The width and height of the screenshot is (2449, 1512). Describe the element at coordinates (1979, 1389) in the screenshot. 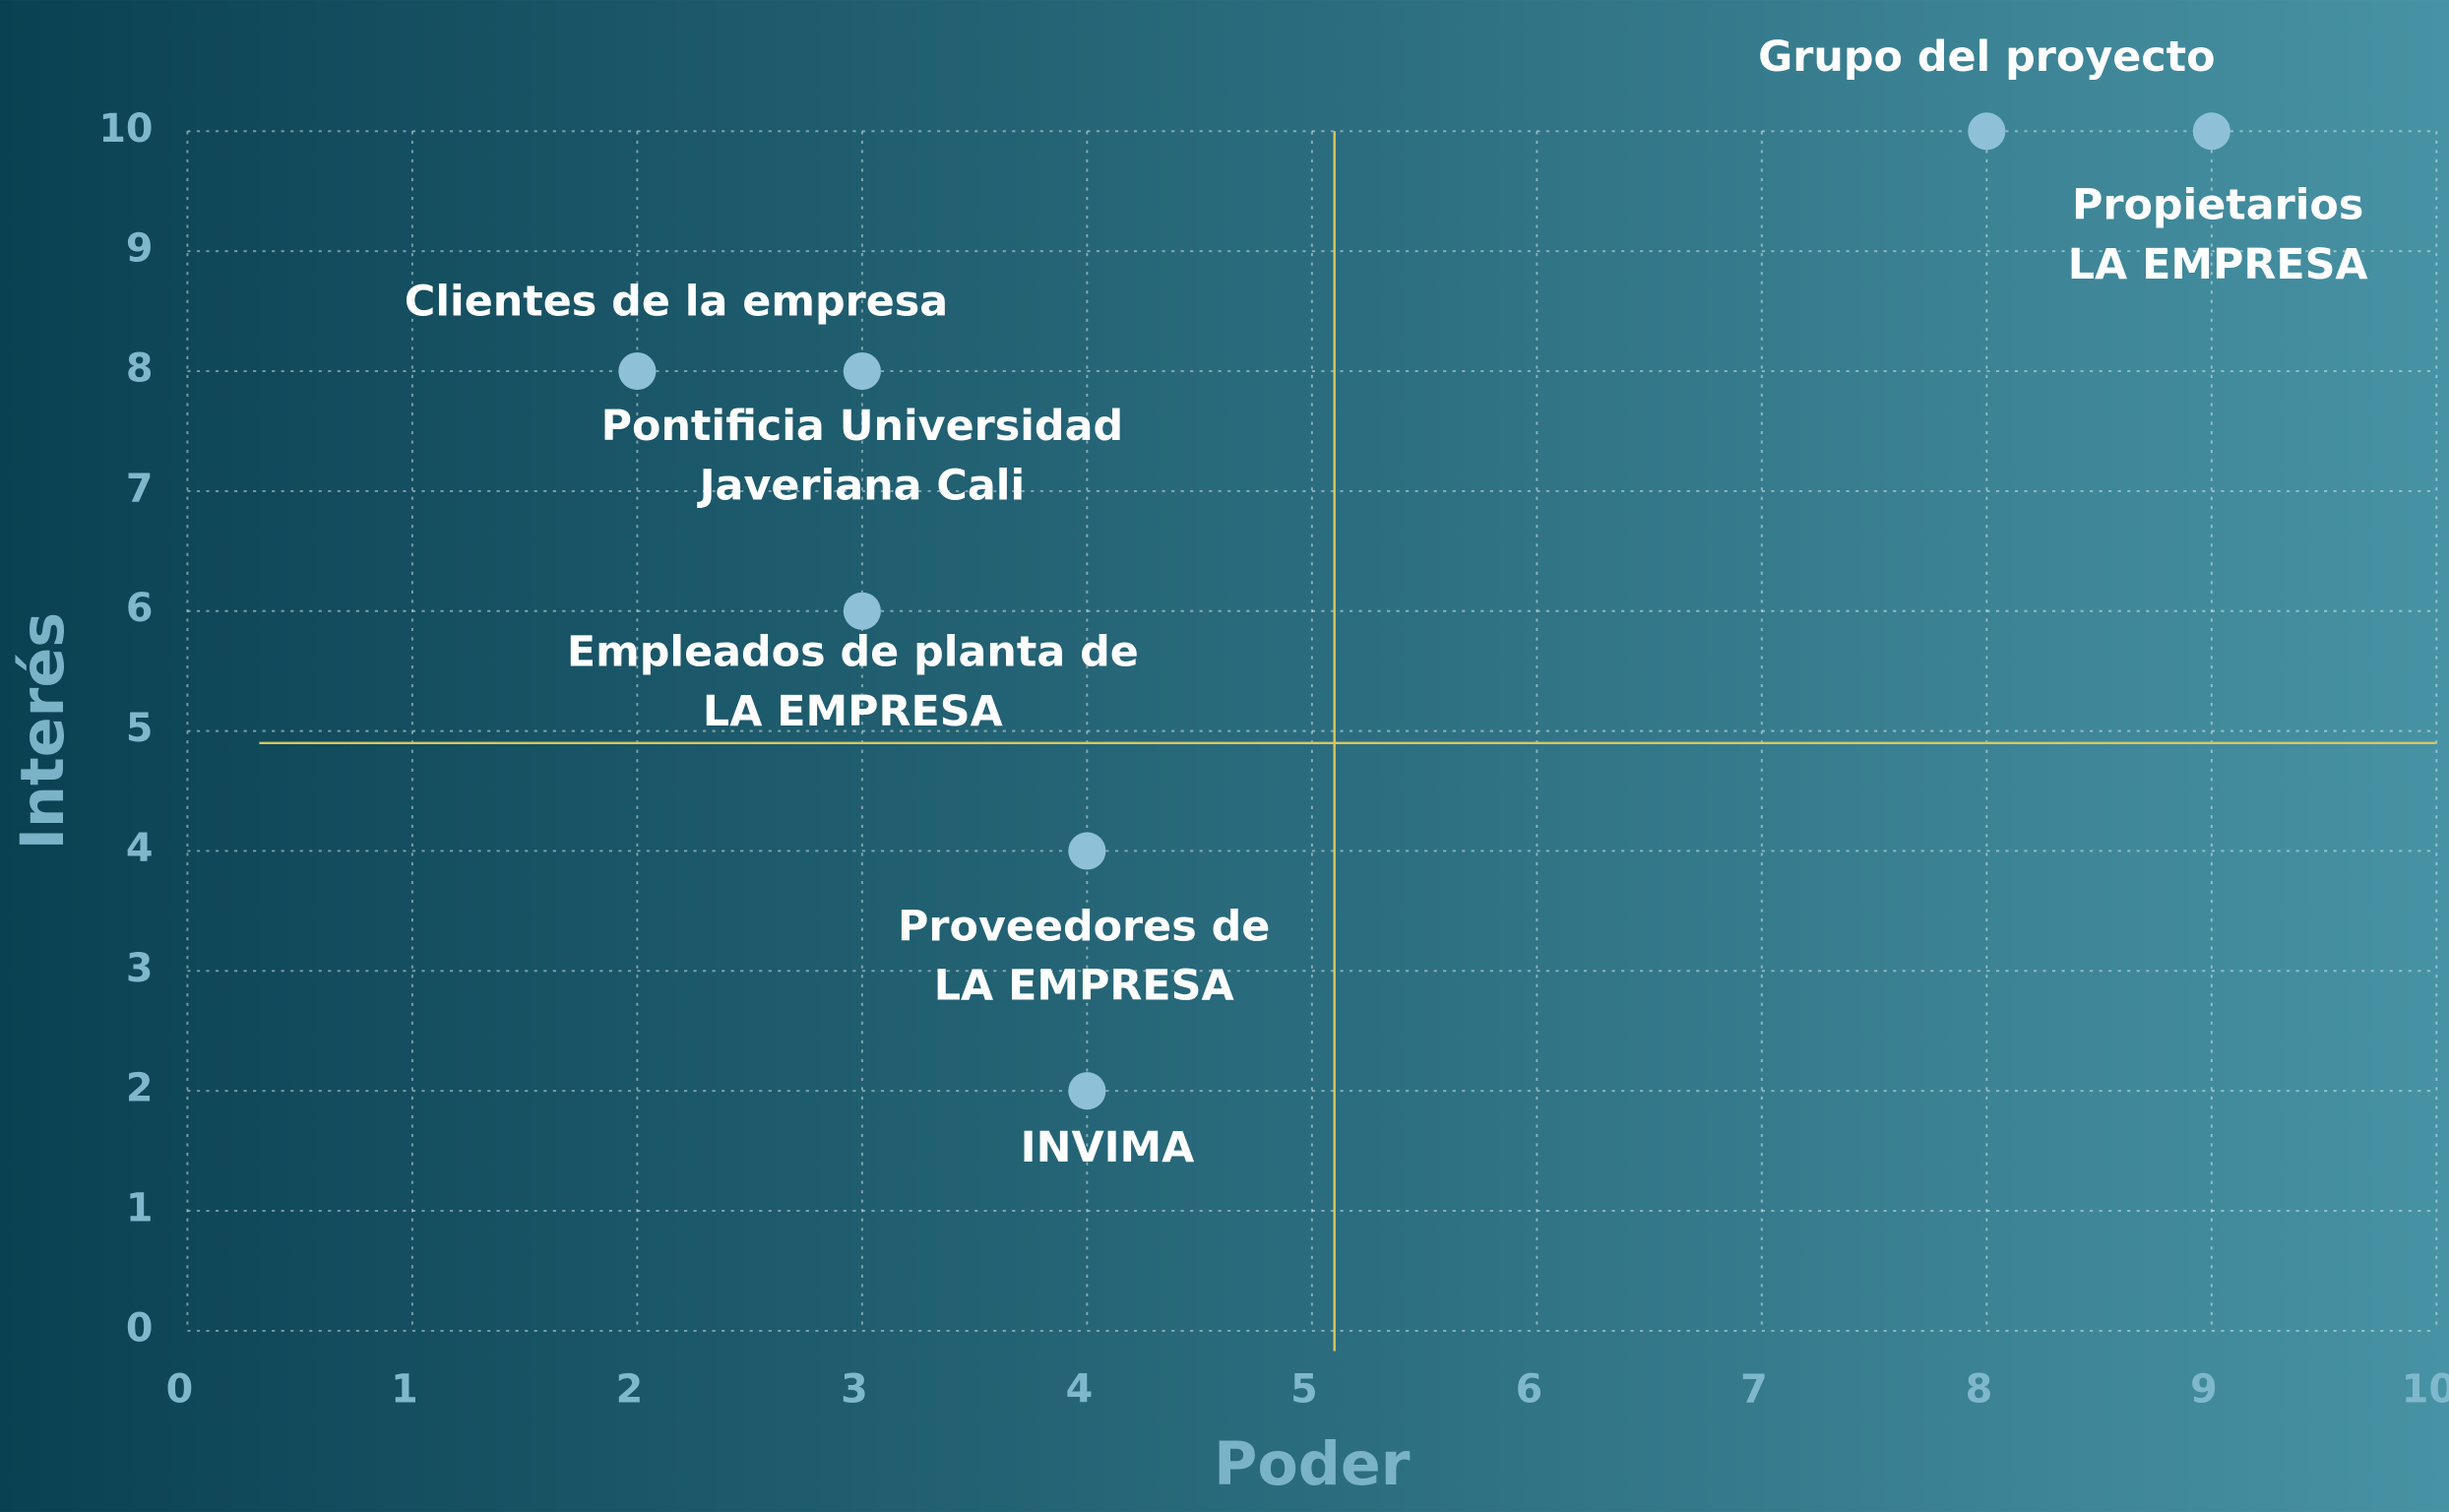

I see `x-tick-label: 8` at that location.